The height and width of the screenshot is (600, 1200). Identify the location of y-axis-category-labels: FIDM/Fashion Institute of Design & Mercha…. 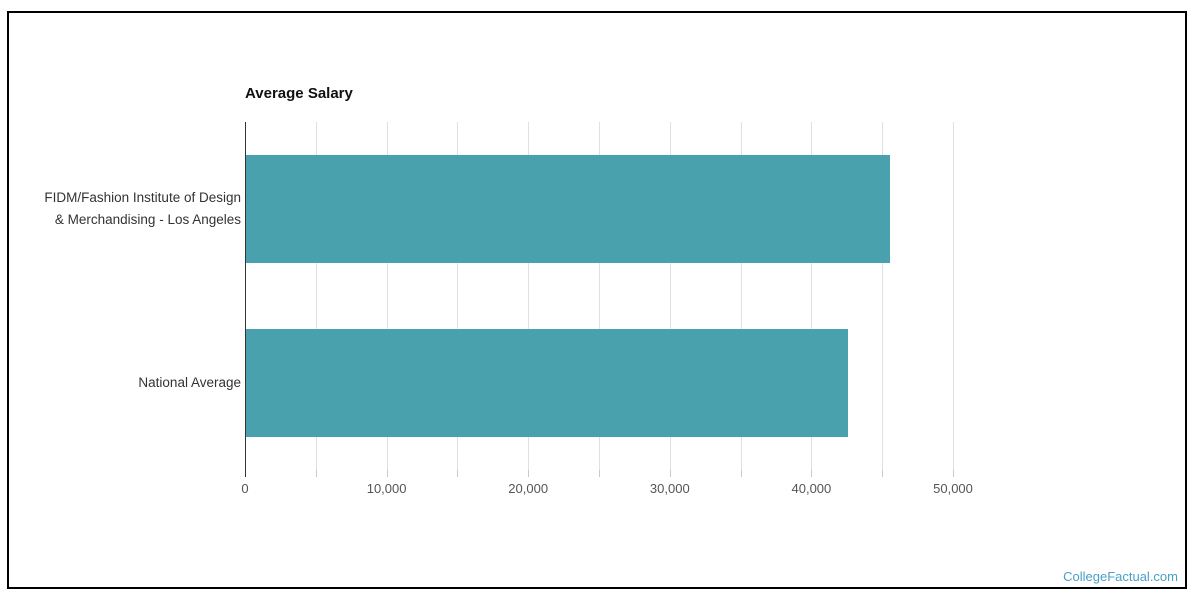
(120, 296).